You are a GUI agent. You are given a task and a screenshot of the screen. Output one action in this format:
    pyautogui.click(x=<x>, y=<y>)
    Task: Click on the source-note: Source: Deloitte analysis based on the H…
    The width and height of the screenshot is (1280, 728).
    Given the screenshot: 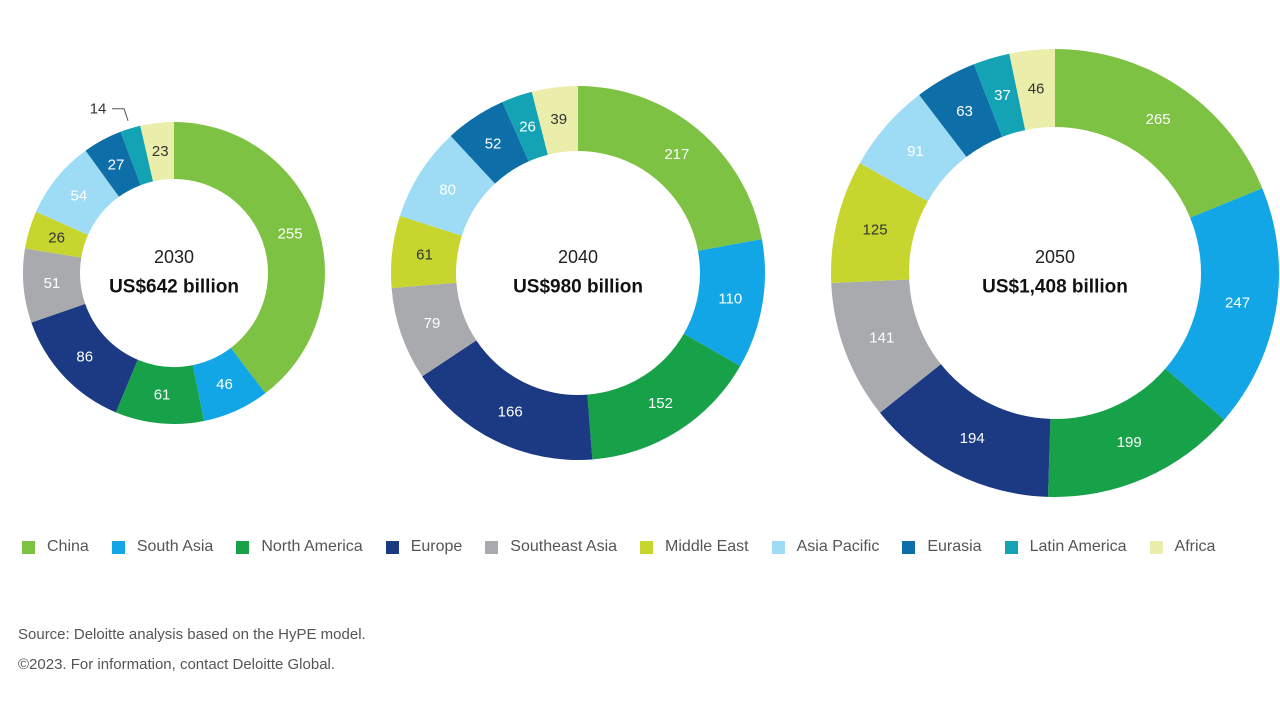 What is the action you would take?
    pyautogui.click(x=192, y=634)
    